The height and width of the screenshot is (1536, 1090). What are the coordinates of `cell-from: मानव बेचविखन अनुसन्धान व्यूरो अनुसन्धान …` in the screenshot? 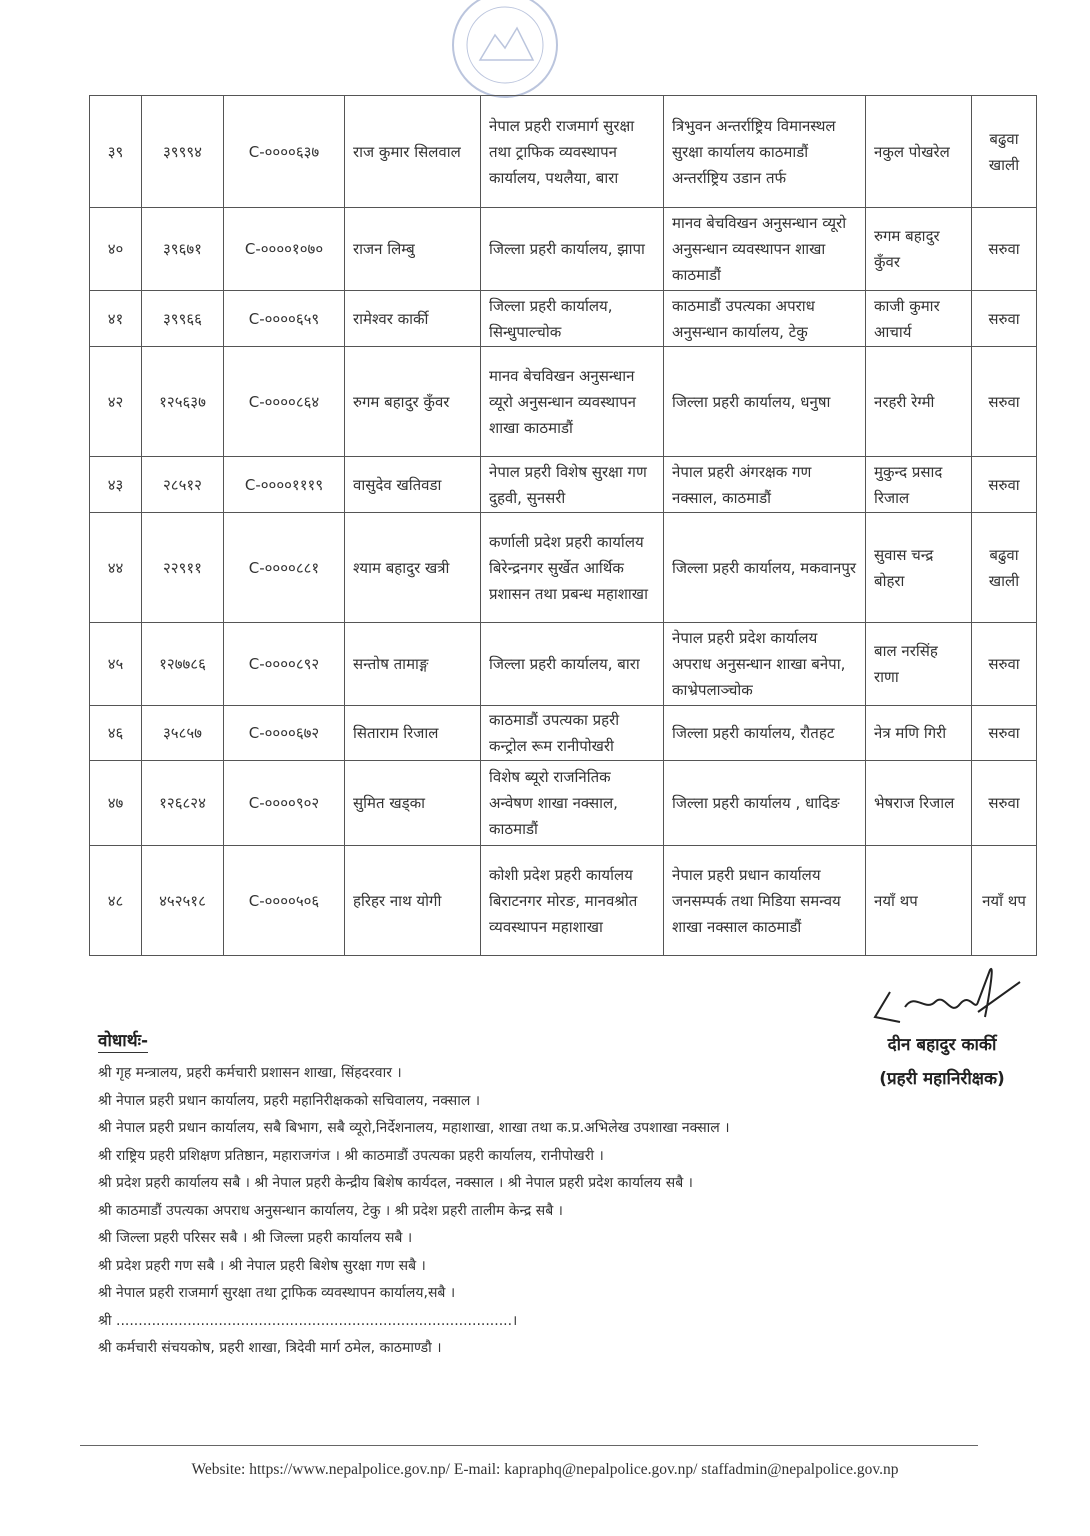 It's located at (572, 401).